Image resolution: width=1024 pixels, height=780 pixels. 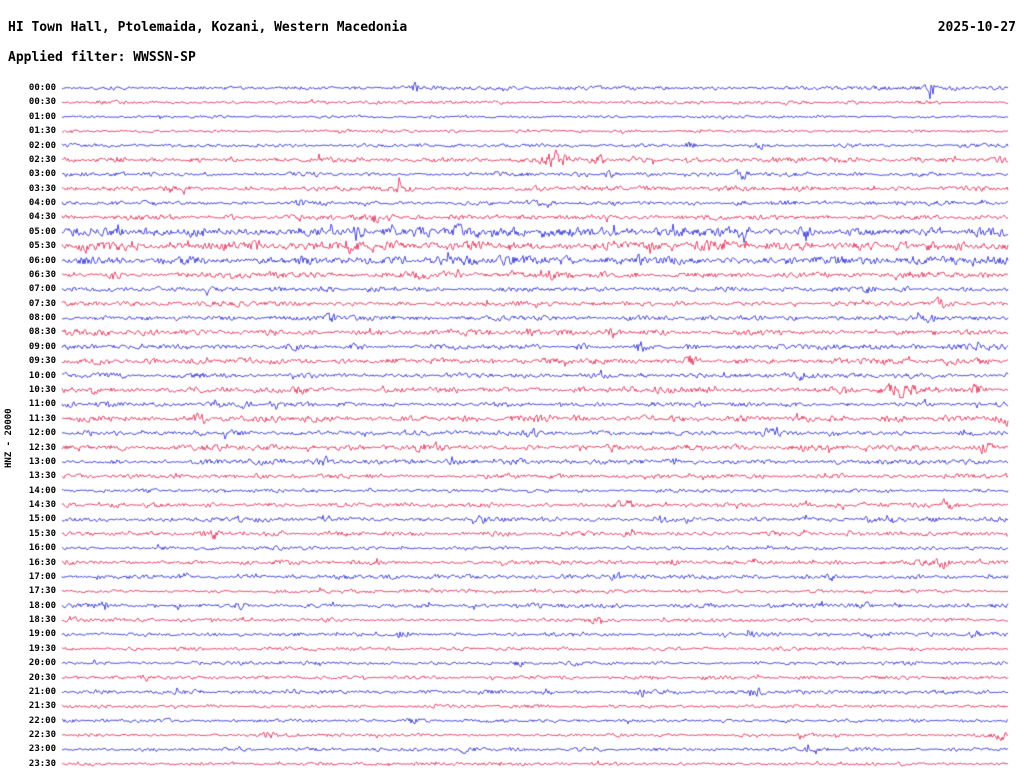 I want to click on time-label: 15:00, so click(x=42, y=519).